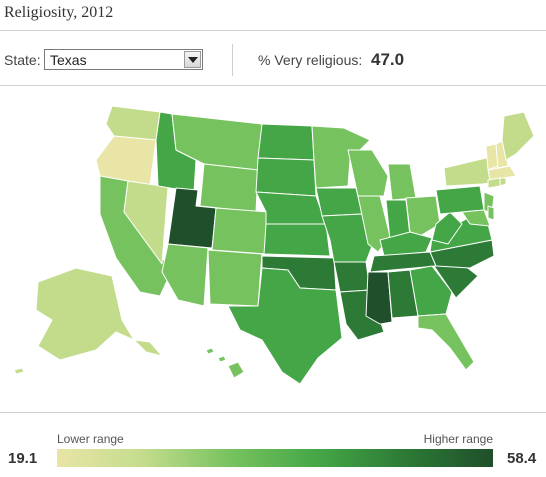  I want to click on legend-low-label: Lower range, so click(90, 439).